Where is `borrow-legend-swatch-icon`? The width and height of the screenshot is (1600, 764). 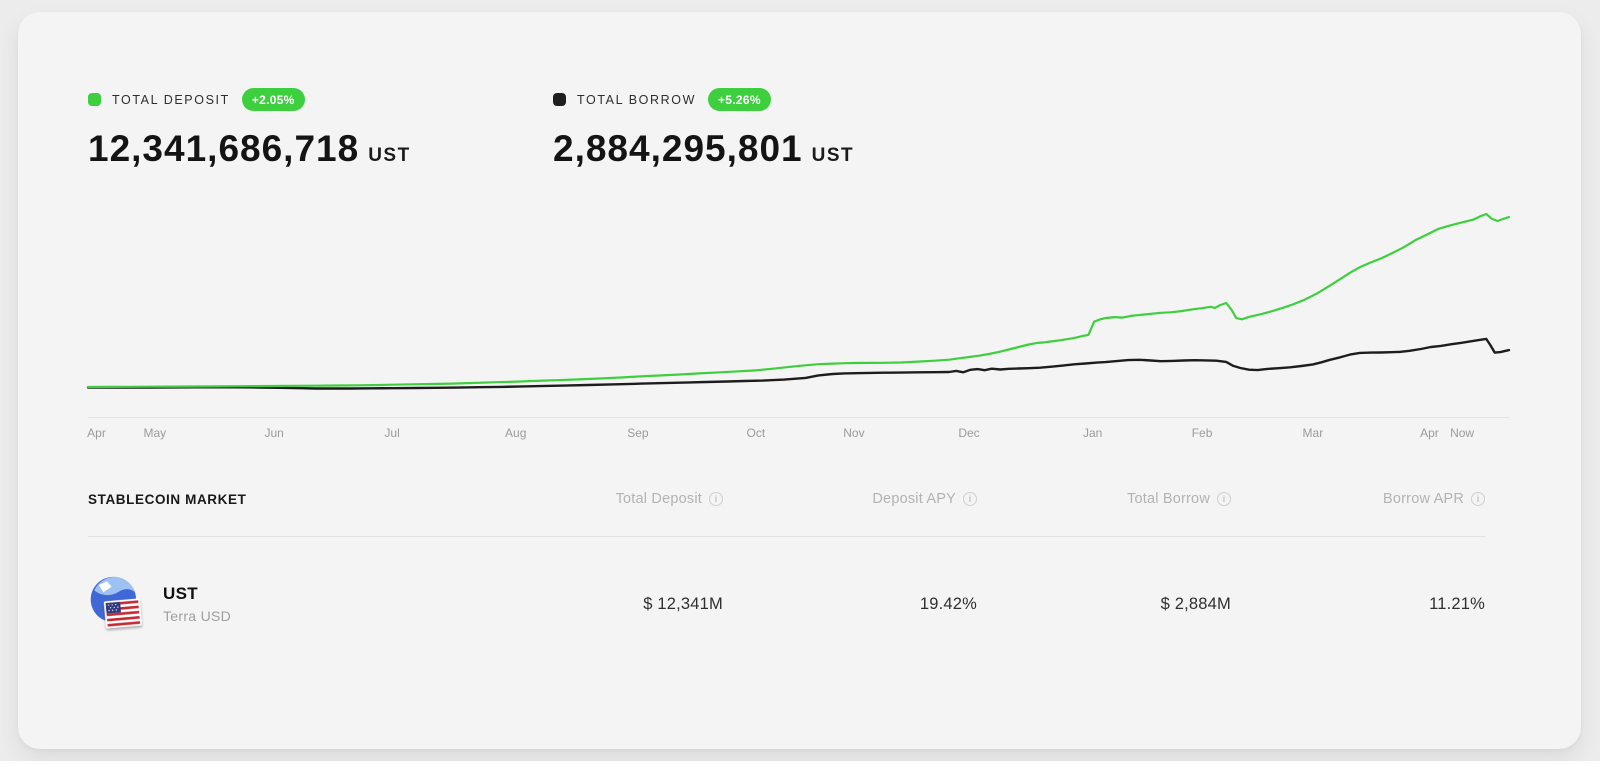 borrow-legend-swatch-icon is located at coordinates (559, 100).